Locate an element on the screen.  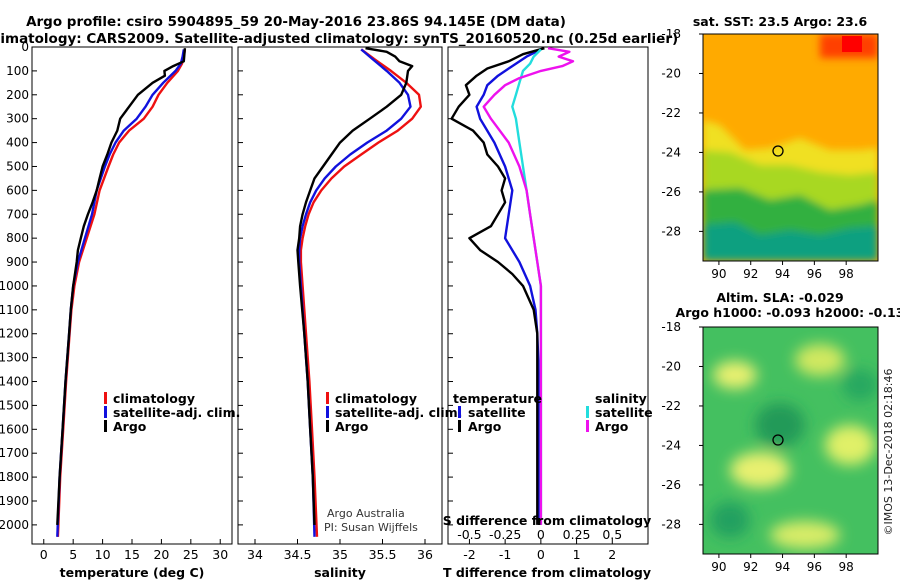
map-lat-tick-label: -24 is located at coordinates (671, 152).